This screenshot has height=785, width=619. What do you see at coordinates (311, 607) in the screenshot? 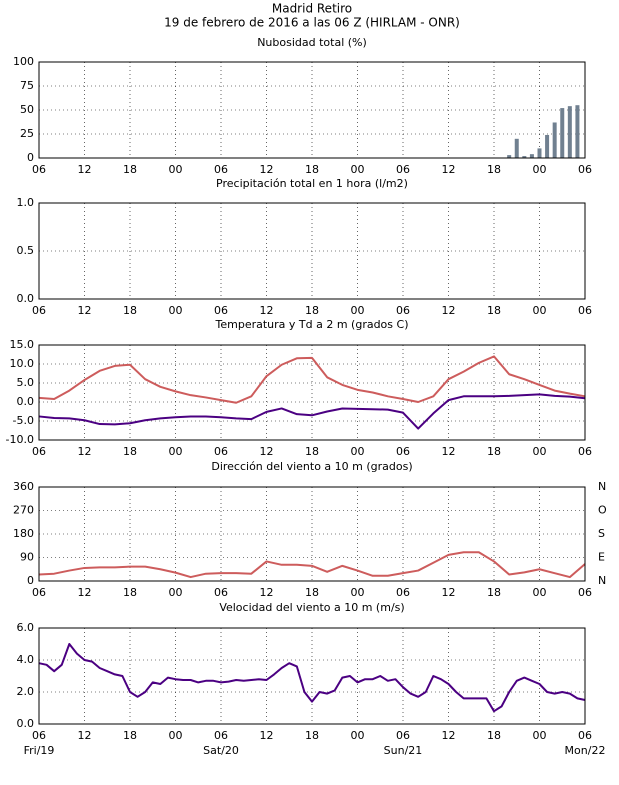
I see `chart-title: Velocidad del viento a 10 m (m/s)` at bounding box center [311, 607].